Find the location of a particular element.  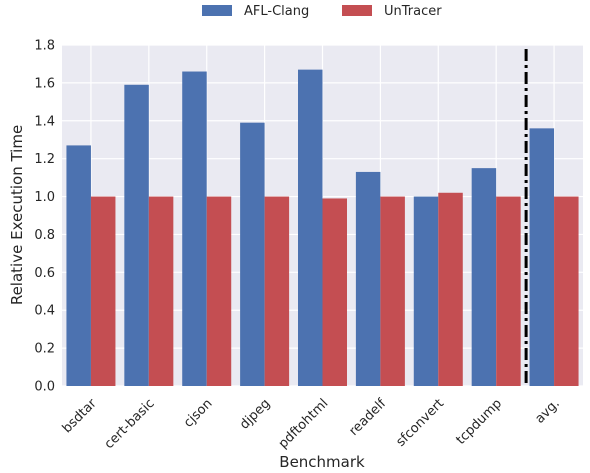

y-tick-label: 0.0 is located at coordinates (44, 387).